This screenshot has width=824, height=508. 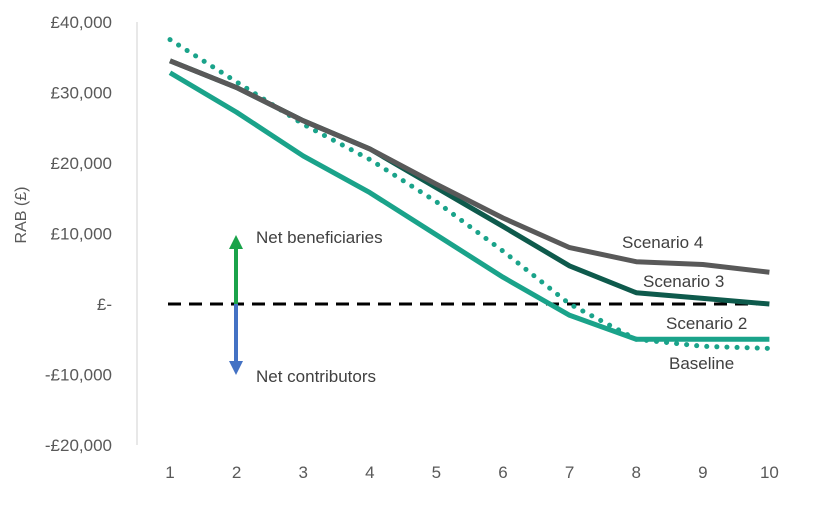 I want to click on x-tick-labels: 1 2 3 4 5 6 7 8 9 10, so click(x=472, y=472).